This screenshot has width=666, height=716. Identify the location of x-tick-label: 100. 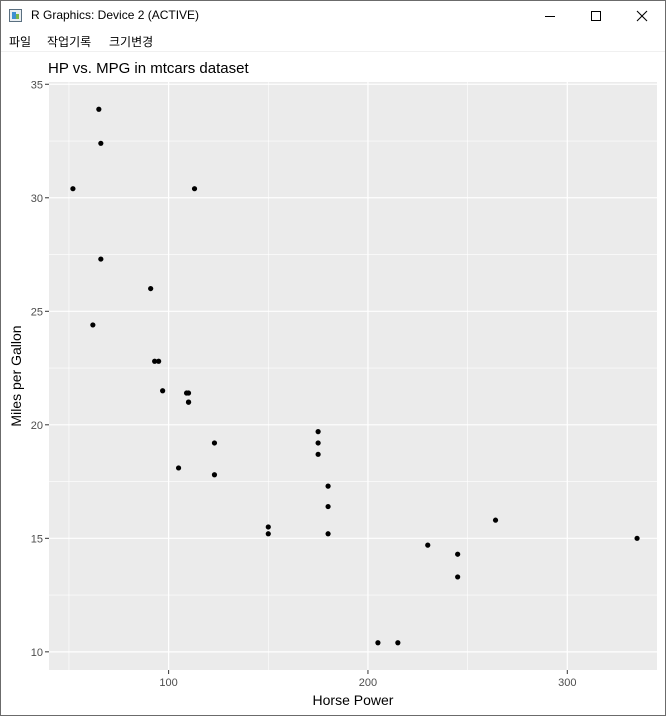
(168, 683).